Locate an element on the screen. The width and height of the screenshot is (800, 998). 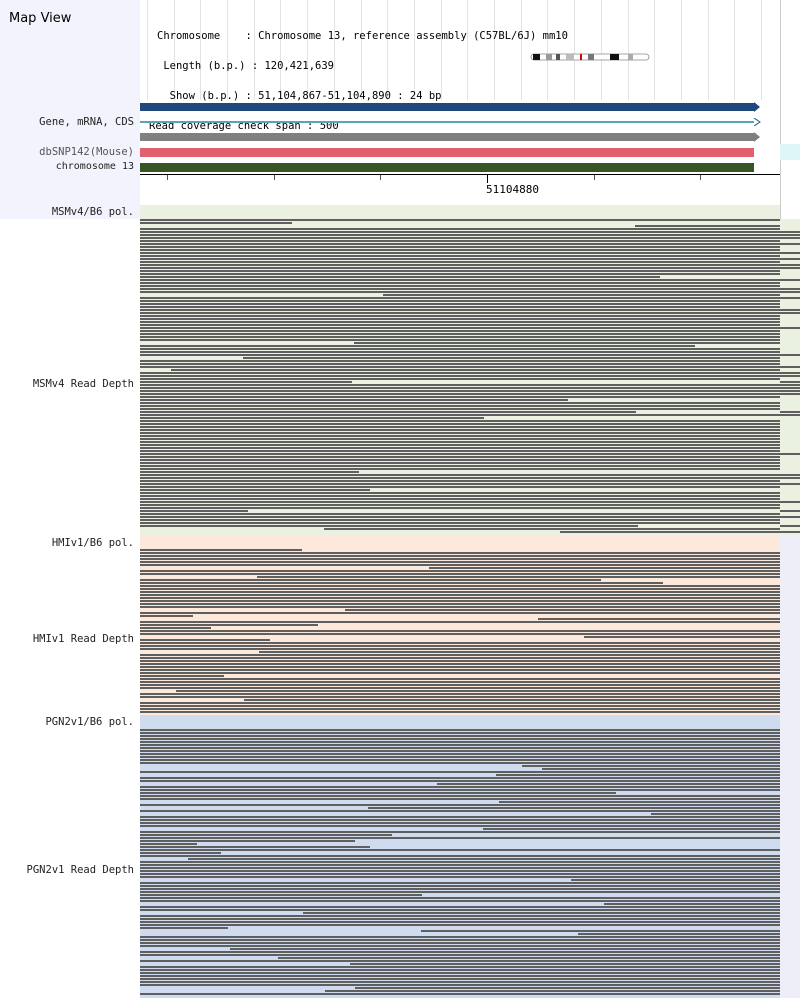
dbsnp-track-bar is located at coordinates (447, 152).